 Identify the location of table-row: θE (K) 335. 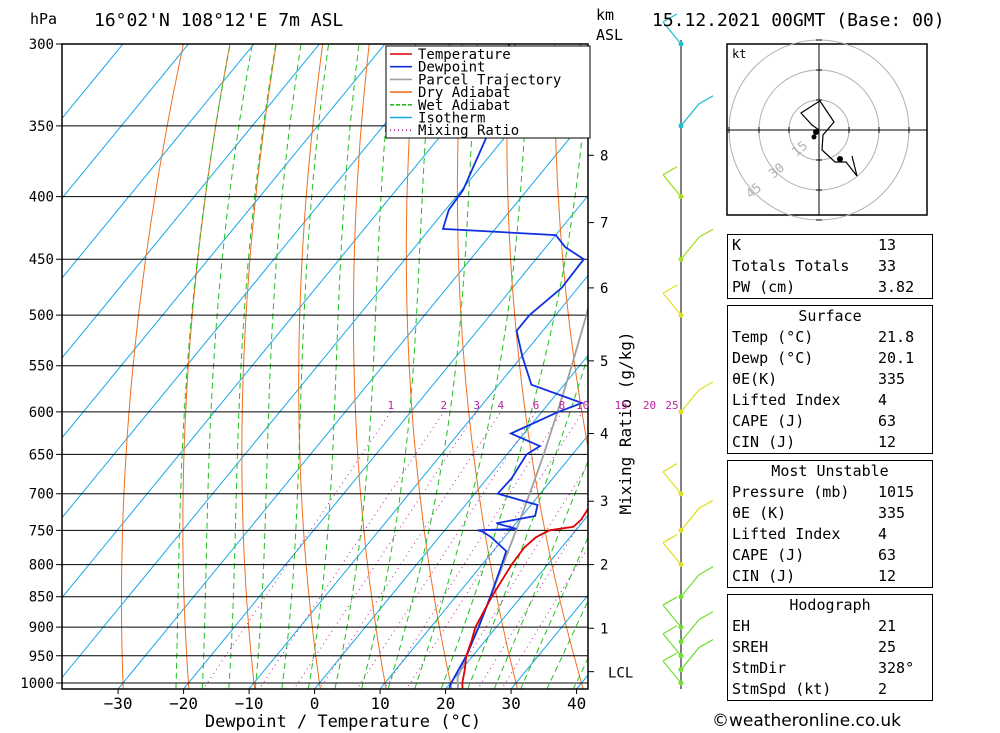
(830, 513).